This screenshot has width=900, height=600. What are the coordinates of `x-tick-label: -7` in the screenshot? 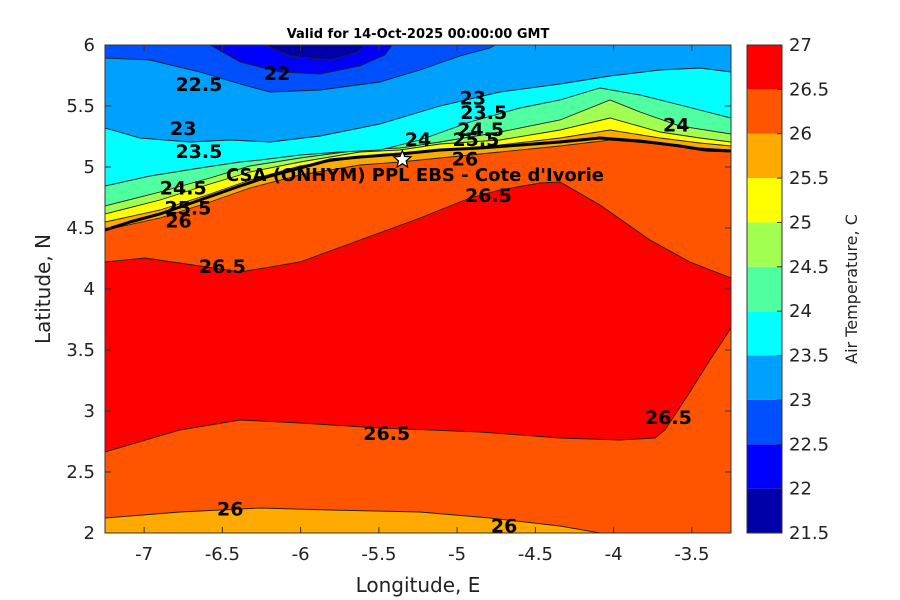 It's located at (144, 554).